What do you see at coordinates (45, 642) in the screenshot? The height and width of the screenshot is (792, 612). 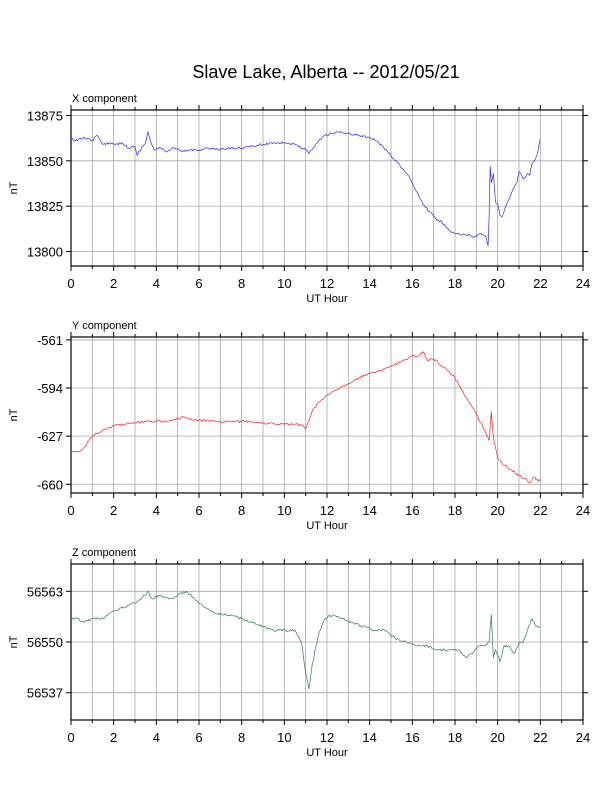 I see `y-tick-label: 56550` at bounding box center [45, 642].